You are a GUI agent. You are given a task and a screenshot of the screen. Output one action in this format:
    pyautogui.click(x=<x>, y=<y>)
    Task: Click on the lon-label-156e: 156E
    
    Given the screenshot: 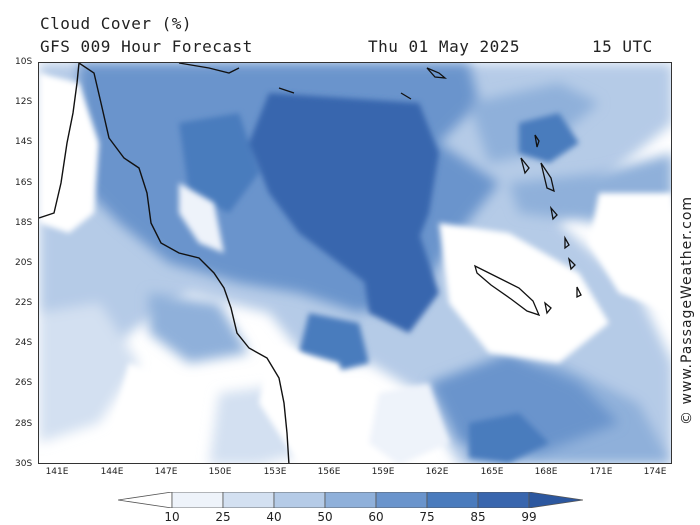 What is the action you would take?
    pyautogui.click(x=329, y=472)
    